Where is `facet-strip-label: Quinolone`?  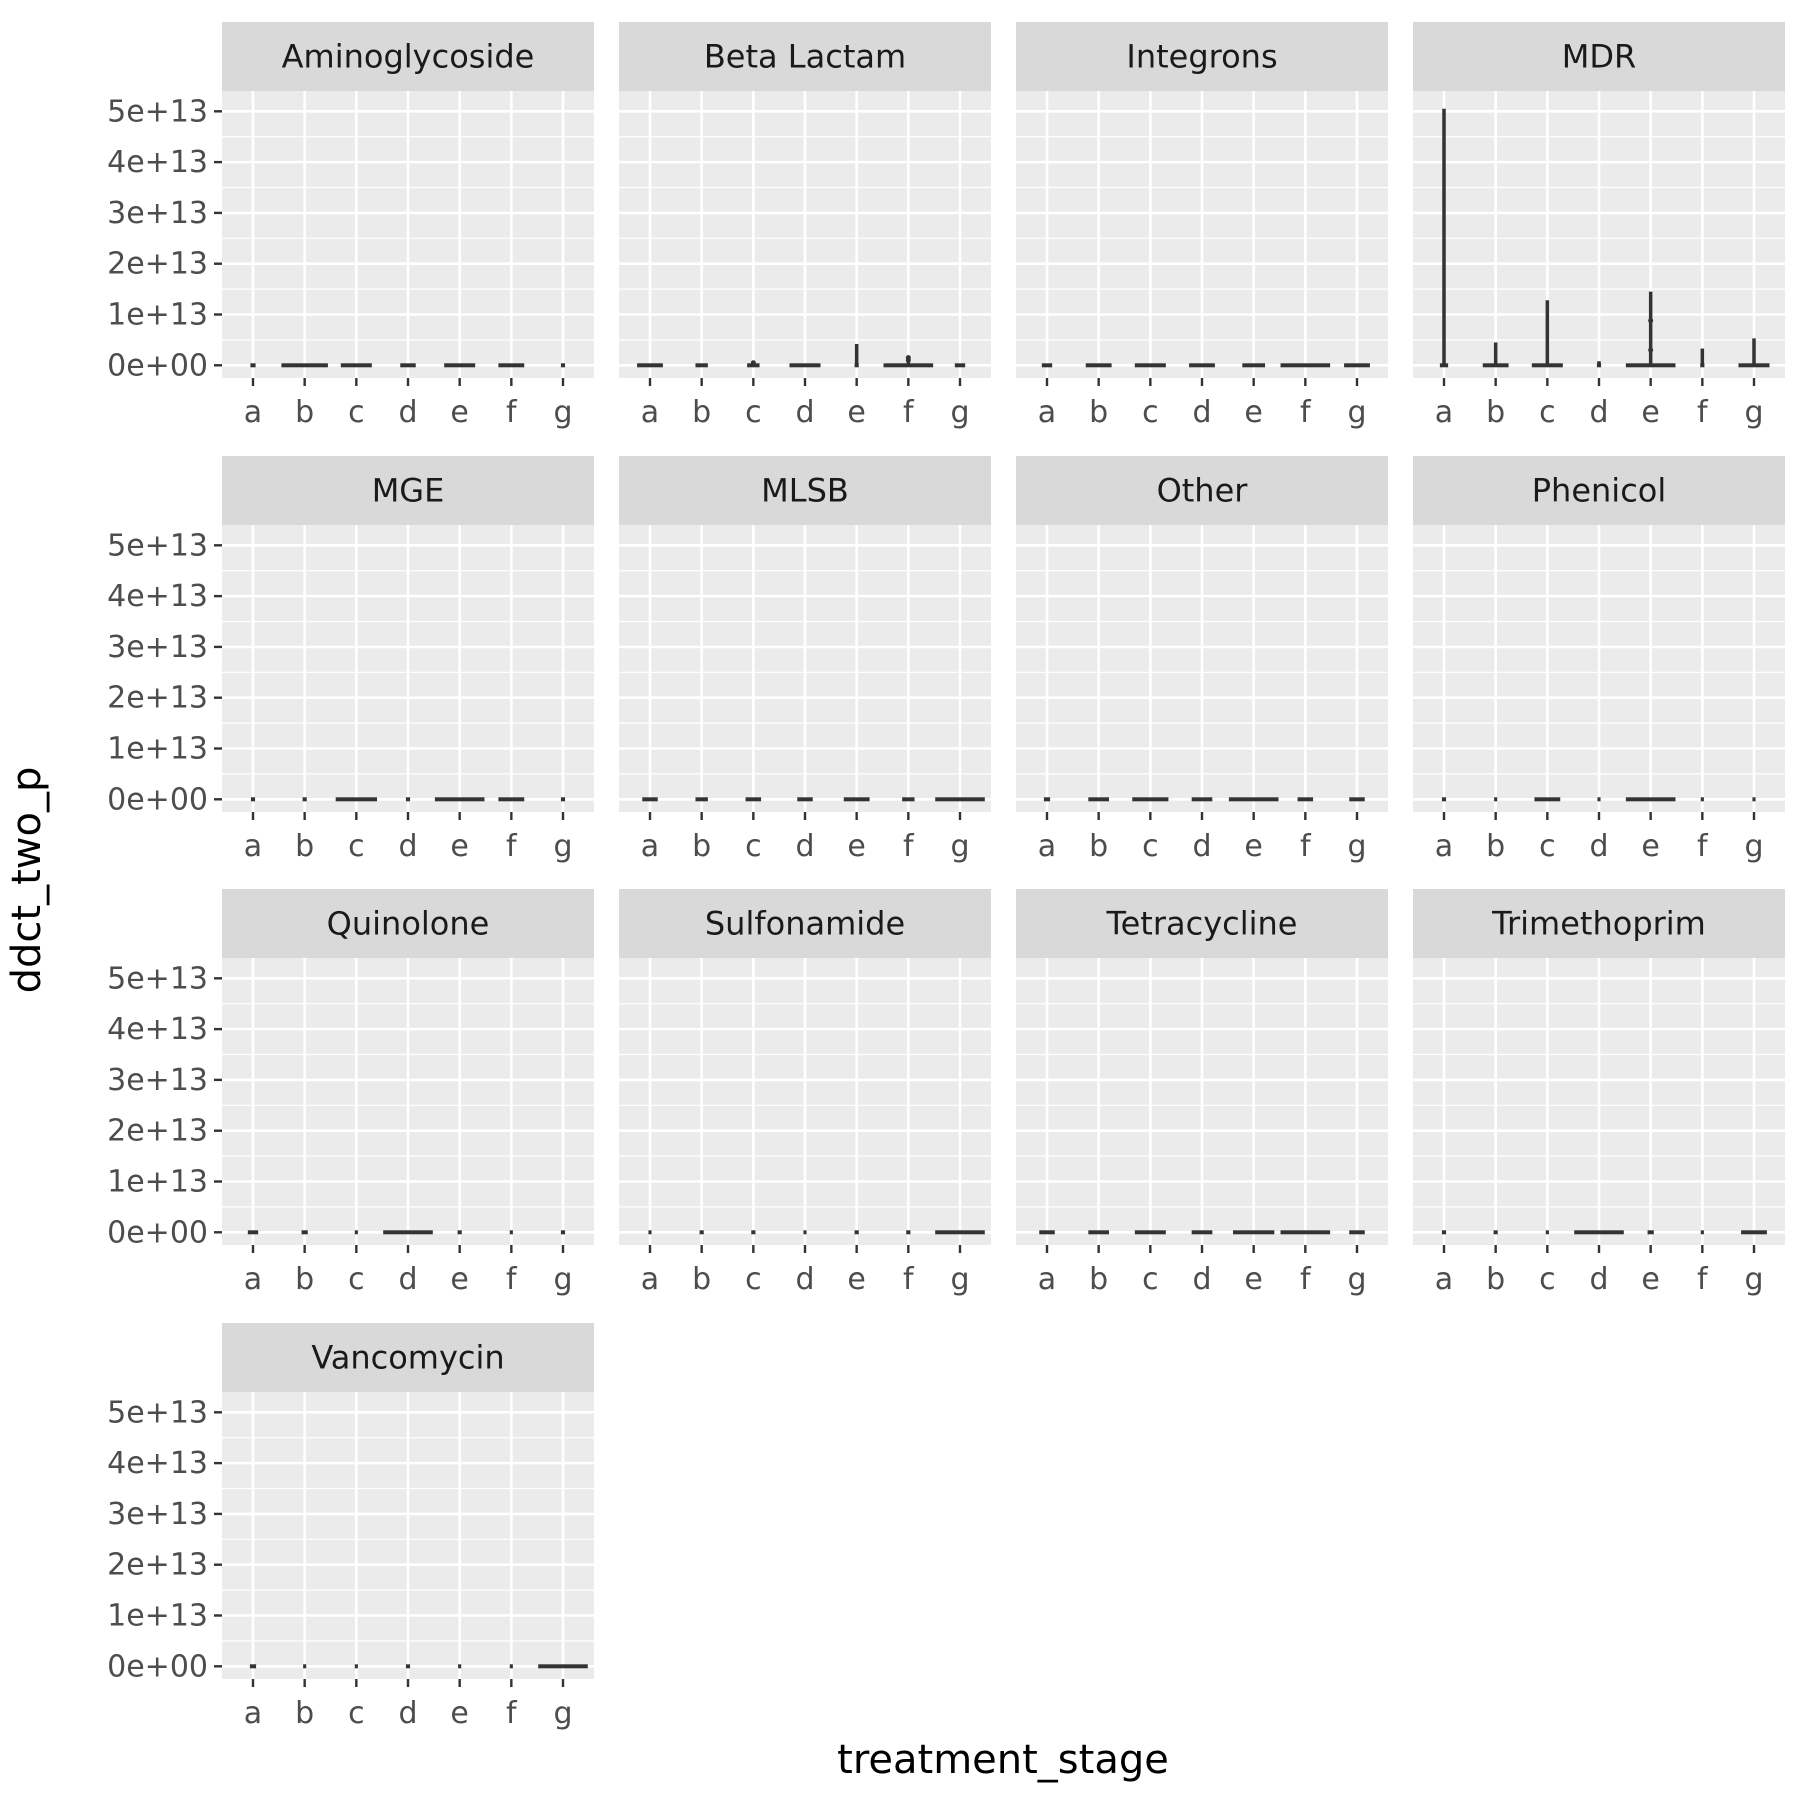 facet-strip-label: Quinolone is located at coordinates (408, 924).